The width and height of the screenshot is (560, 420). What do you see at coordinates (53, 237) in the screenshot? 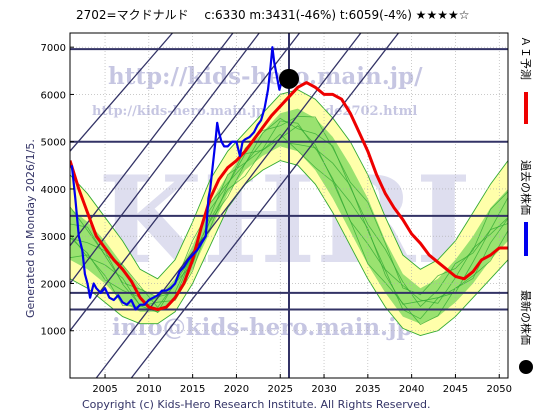
I see `y-tick-label: 3000` at bounding box center [53, 237].